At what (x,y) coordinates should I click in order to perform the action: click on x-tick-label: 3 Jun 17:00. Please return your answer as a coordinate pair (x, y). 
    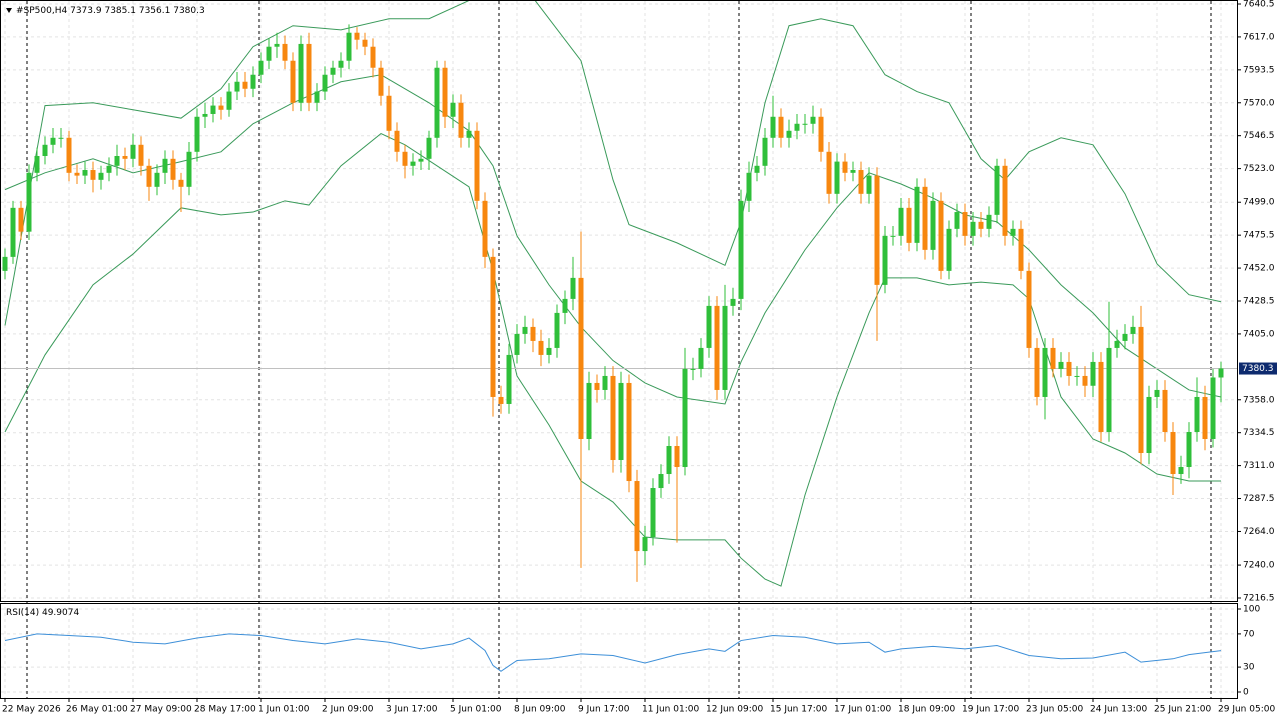
    Looking at the image, I should click on (412, 710).